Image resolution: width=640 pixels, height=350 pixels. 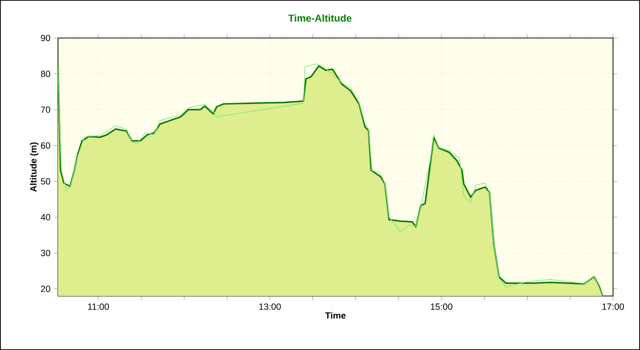 What do you see at coordinates (45, 109) in the screenshot?
I see `y-tick-label: 70` at bounding box center [45, 109].